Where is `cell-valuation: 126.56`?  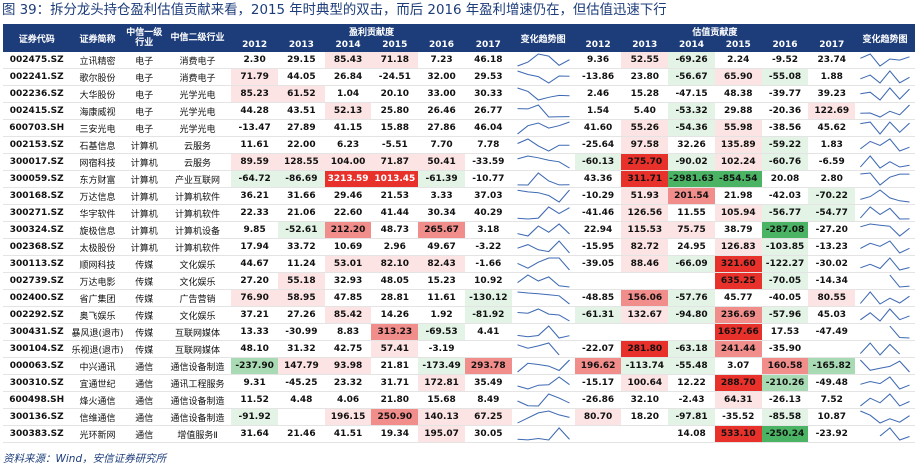
cell-valuation: 126.56 is located at coordinates (645, 213).